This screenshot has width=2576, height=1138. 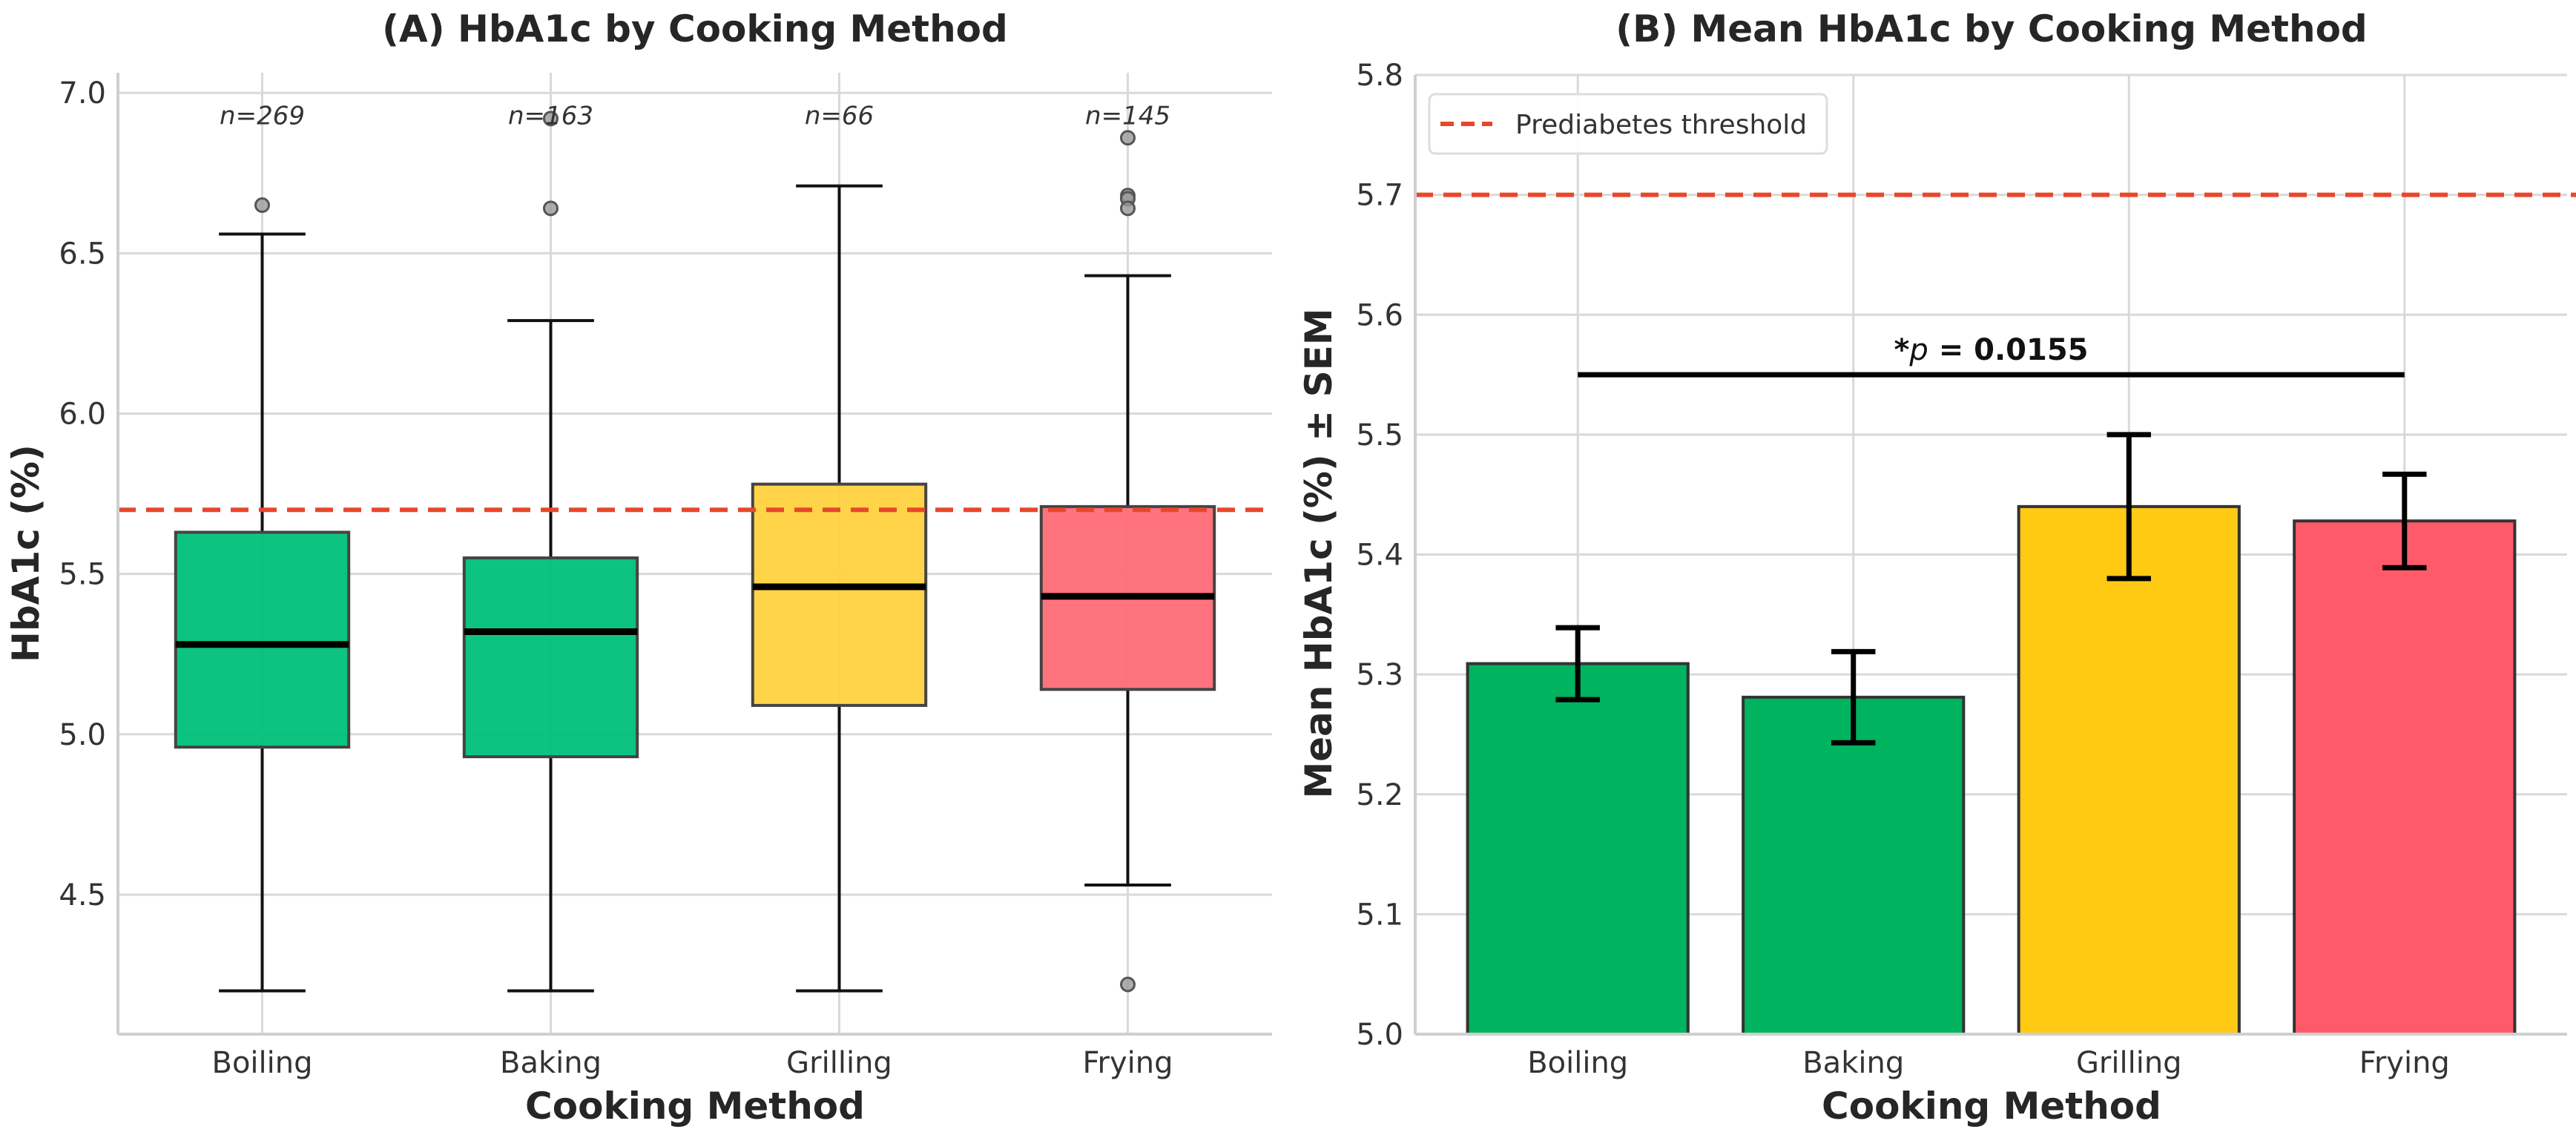 I want to click on significance-label: *p = 0.0155, so click(x=1991, y=350).